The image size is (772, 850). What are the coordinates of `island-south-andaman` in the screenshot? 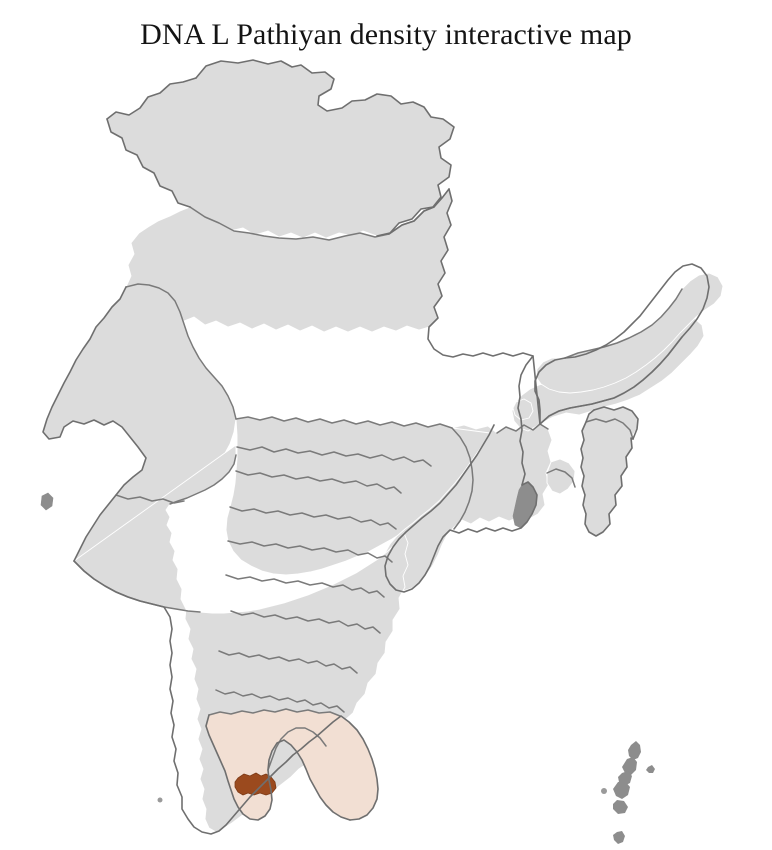 It's located at (621, 790).